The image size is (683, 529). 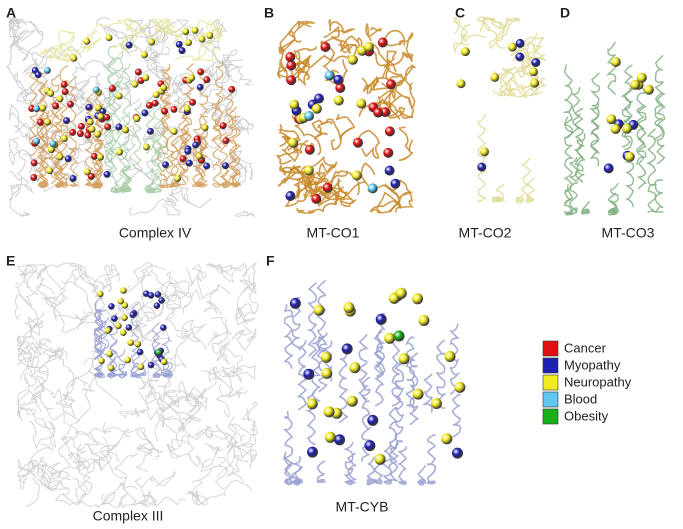 I want to click on legend-label: Blood, so click(x=580, y=398).